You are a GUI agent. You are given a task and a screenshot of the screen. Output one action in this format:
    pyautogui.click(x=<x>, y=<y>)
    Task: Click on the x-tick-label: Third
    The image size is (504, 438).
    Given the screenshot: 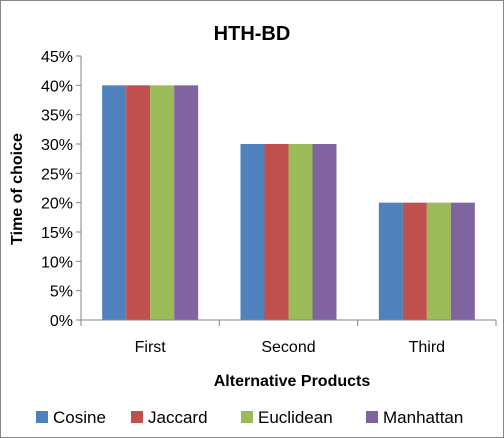 What is the action you would take?
    pyautogui.click(x=427, y=347)
    